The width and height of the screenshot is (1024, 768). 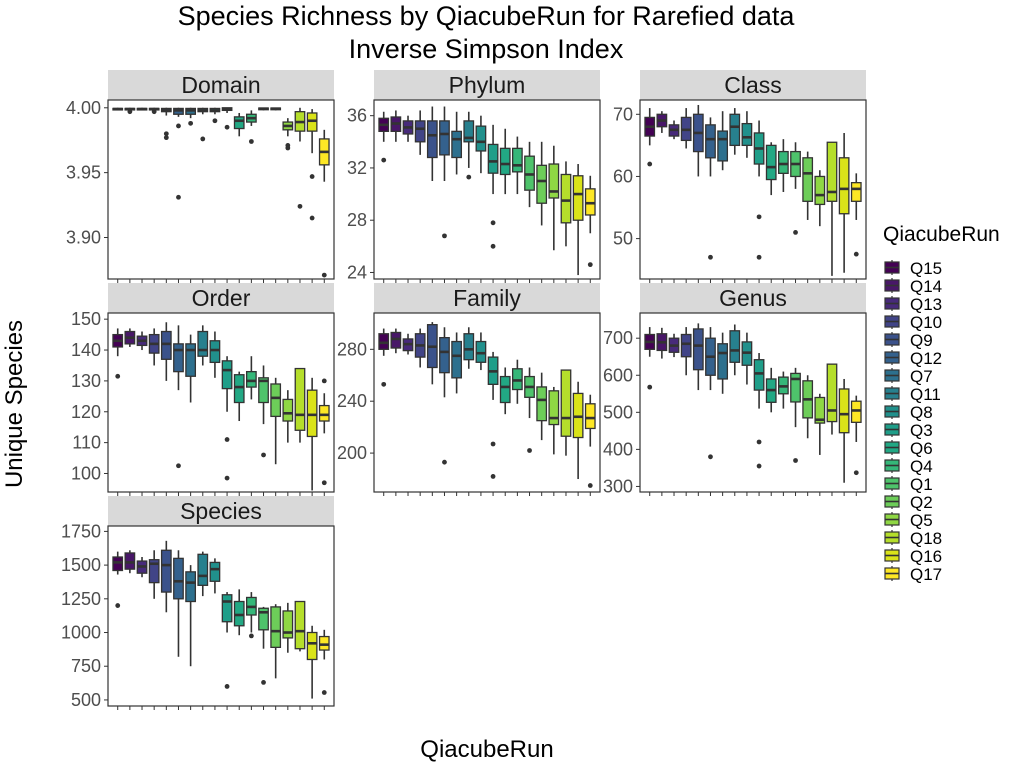 What do you see at coordinates (86, 381) in the screenshot?
I see `y-tick-label: 130` at bounding box center [86, 381].